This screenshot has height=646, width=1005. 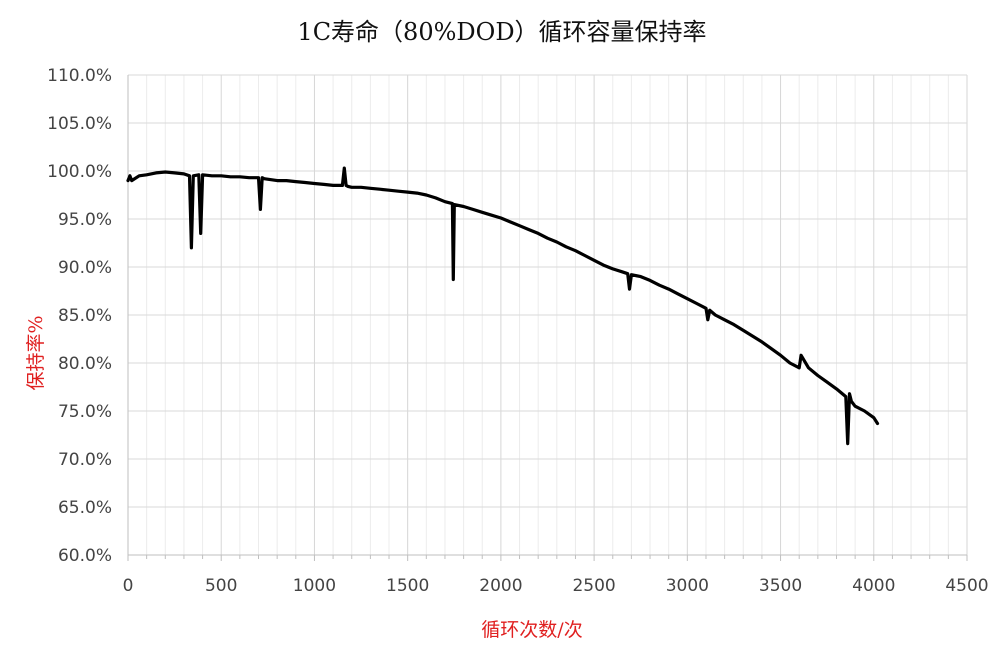 I want to click on x-tick-label: 2000, so click(x=500, y=586).